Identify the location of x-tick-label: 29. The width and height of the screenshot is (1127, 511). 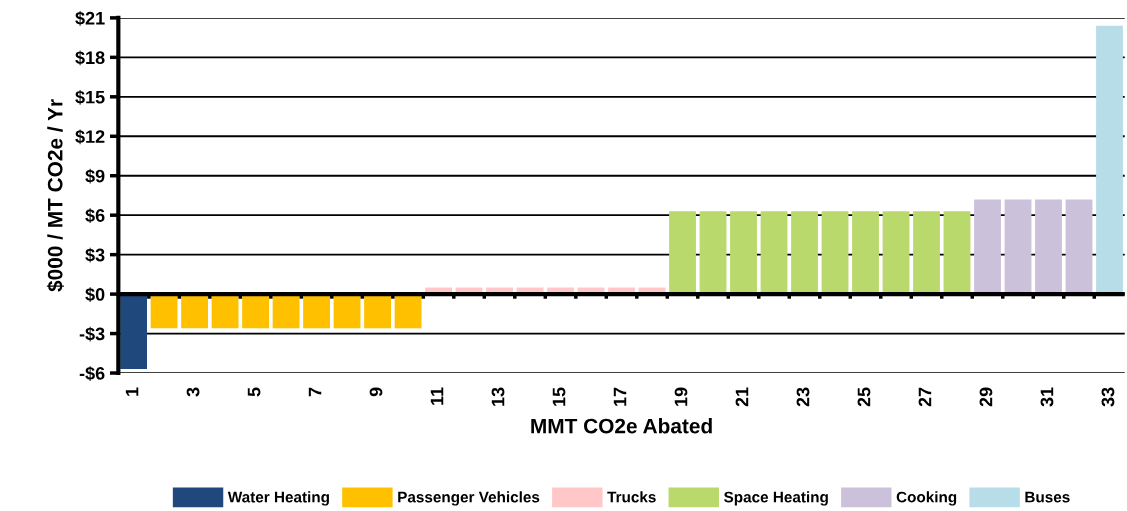
(986, 397).